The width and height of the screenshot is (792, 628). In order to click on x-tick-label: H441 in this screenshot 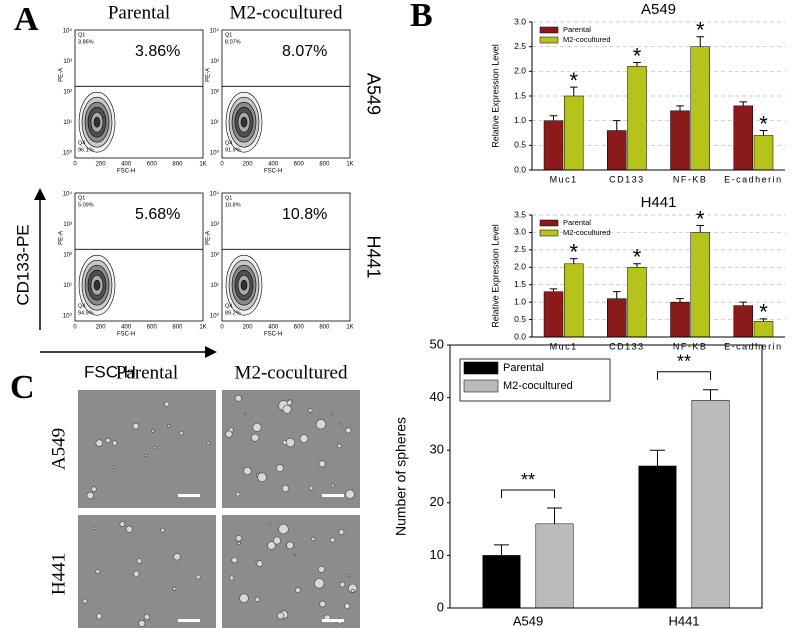, I will do `click(683, 620)`.